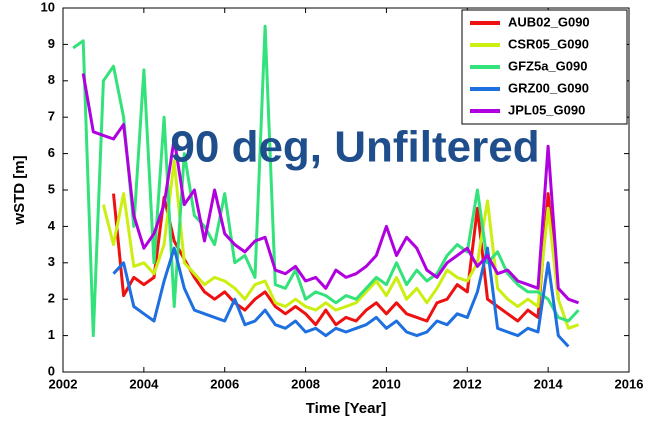  What do you see at coordinates (63, 383) in the screenshot?
I see `x-tick-label: 2002` at bounding box center [63, 383].